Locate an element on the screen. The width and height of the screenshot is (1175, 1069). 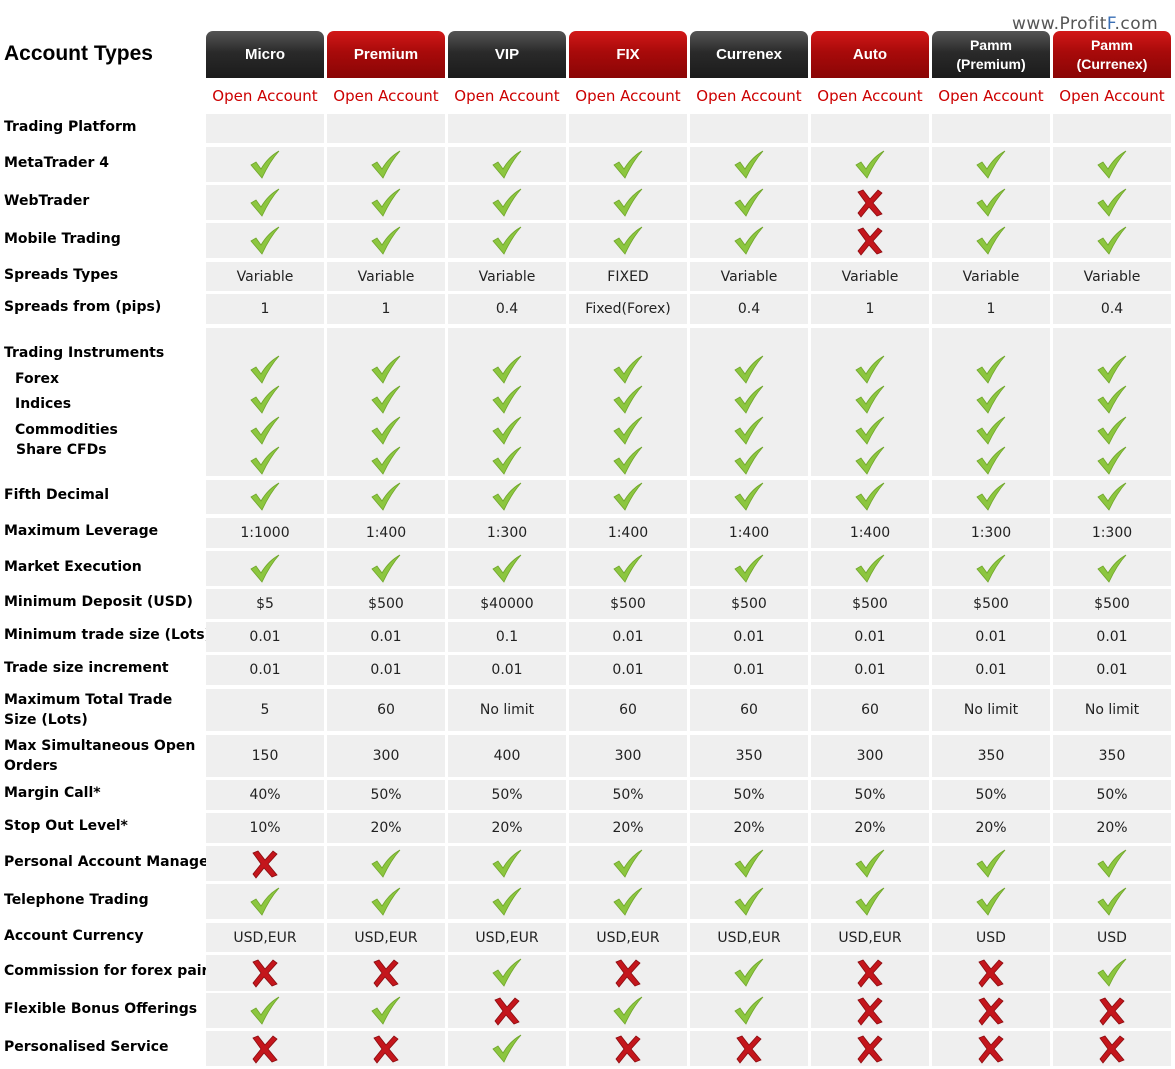
row-label: Minimum trade size (Lots) is located at coordinates (107, 635).